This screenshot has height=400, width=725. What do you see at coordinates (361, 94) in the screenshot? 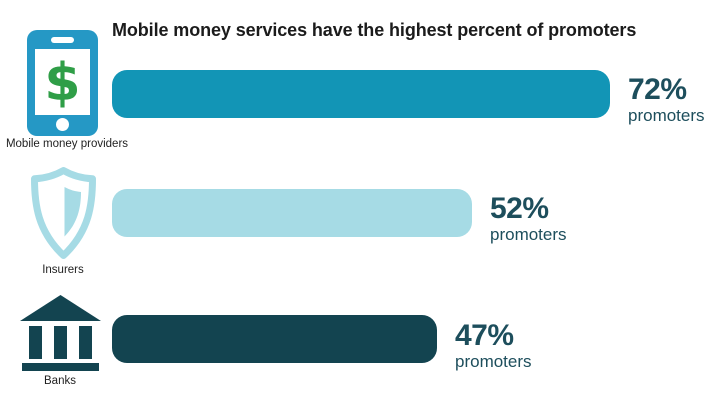
I see `bar-mobile-money` at bounding box center [361, 94].